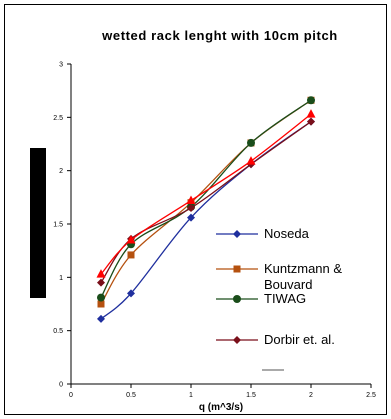  I want to click on legend-item: Kuntzmann & Bouvard, so click(279, 276).